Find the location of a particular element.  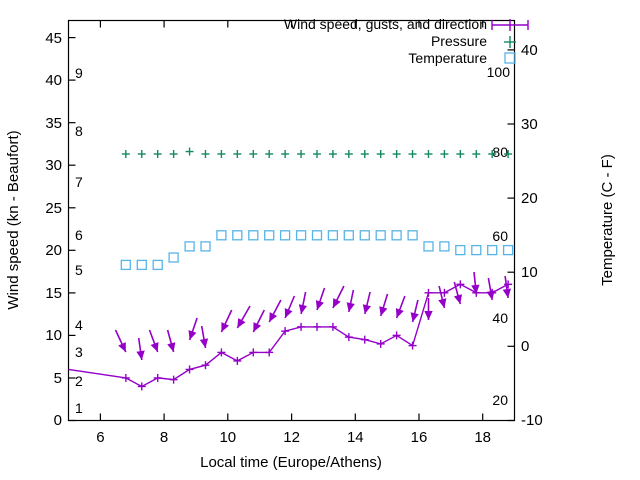

x-tick-12: 12 is located at coordinates (291, 437).